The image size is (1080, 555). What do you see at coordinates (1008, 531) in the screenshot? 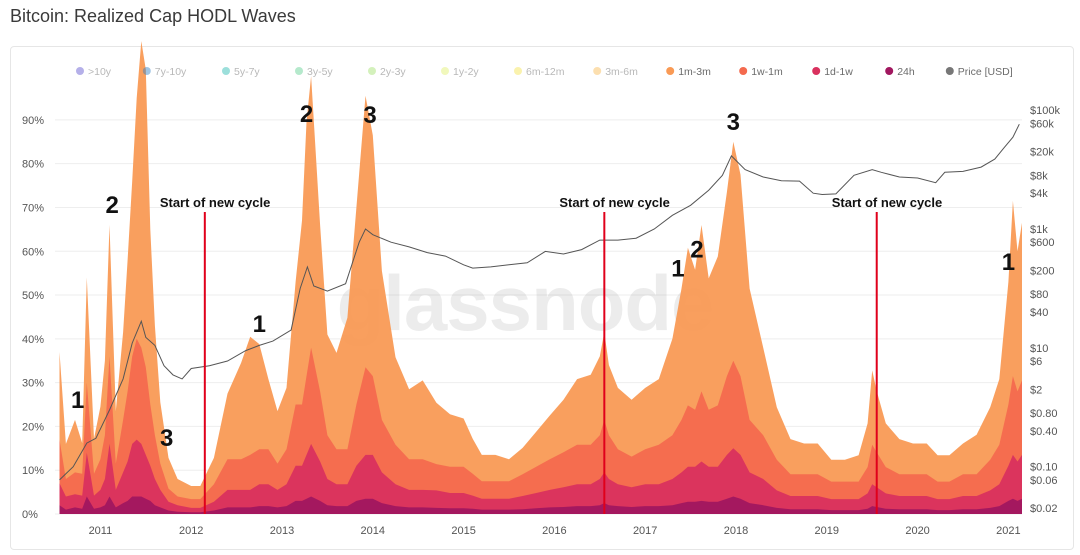
I see `x-tick-label: 2021` at bounding box center [1008, 531].